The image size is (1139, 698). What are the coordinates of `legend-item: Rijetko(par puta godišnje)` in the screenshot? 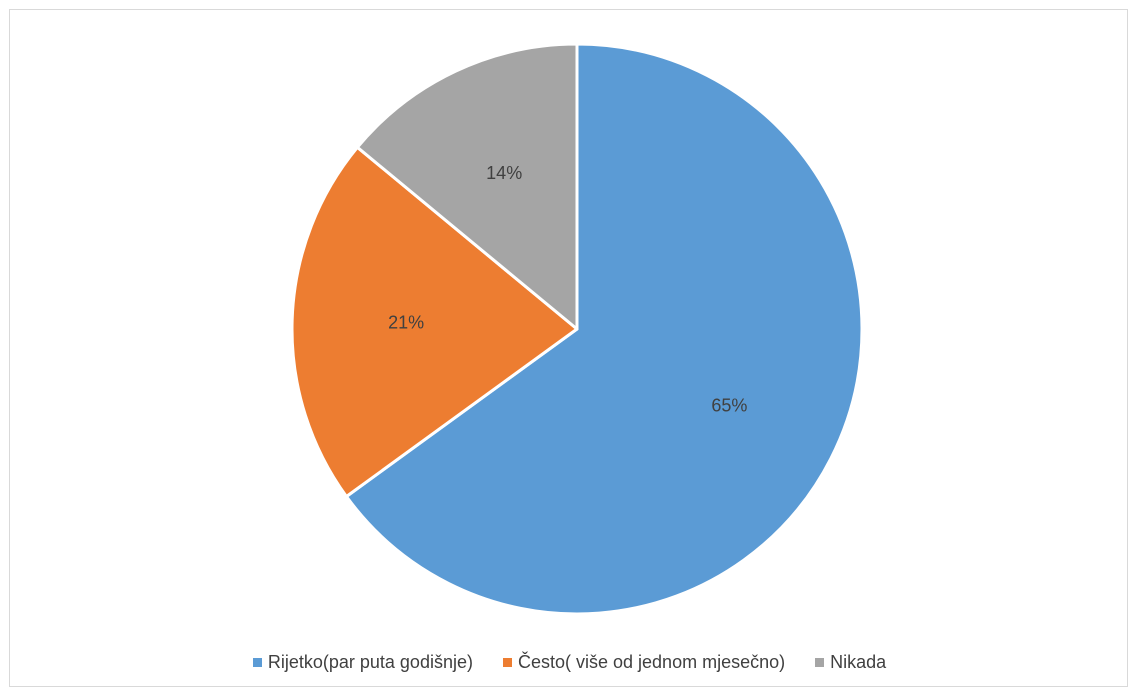 It's located at (362, 662).